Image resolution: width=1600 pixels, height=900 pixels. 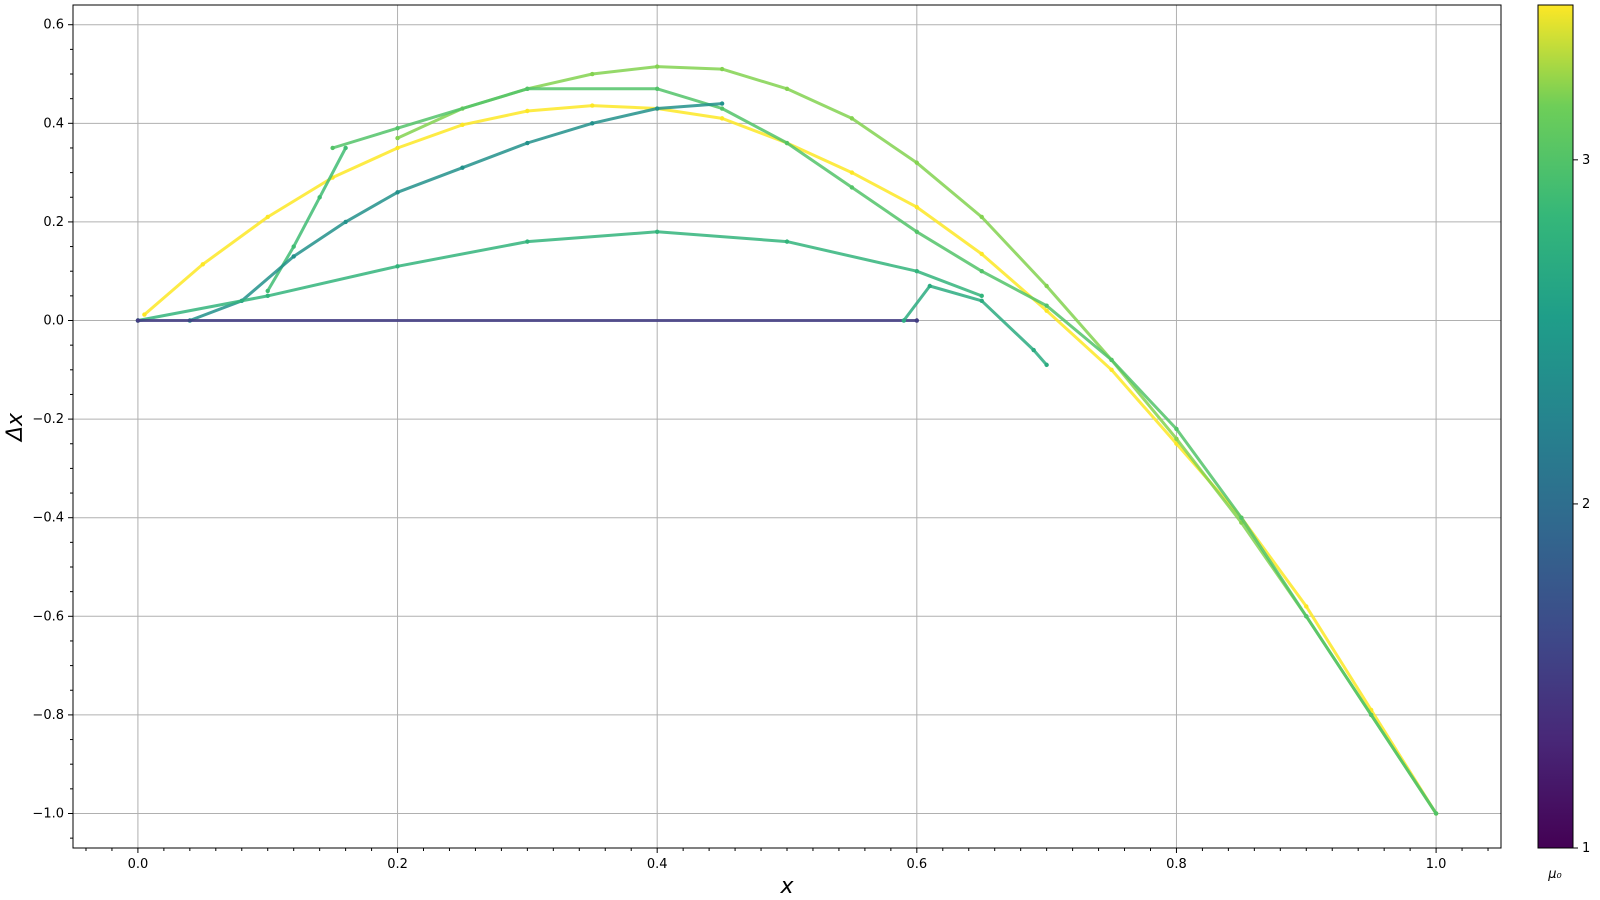 I want to click on y-tick-label: 0.0, so click(x=53, y=321).